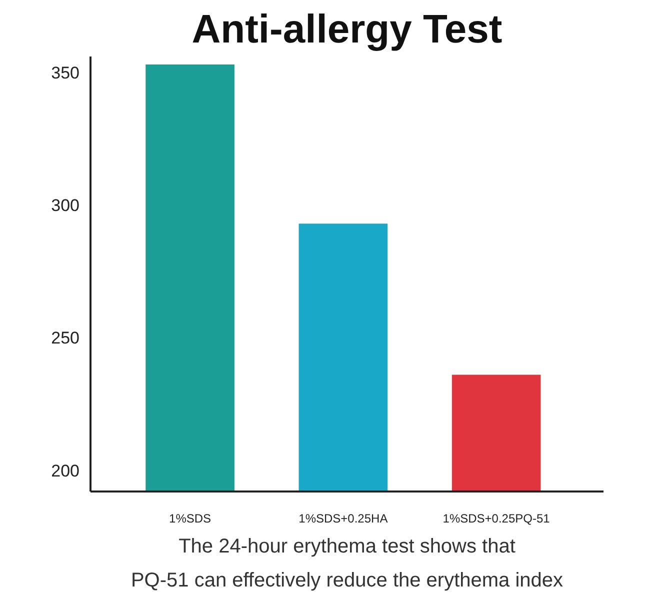  What do you see at coordinates (496, 519) in the screenshot?
I see `x-tick-label: 1%SDS+0.25PQ-51` at bounding box center [496, 519].